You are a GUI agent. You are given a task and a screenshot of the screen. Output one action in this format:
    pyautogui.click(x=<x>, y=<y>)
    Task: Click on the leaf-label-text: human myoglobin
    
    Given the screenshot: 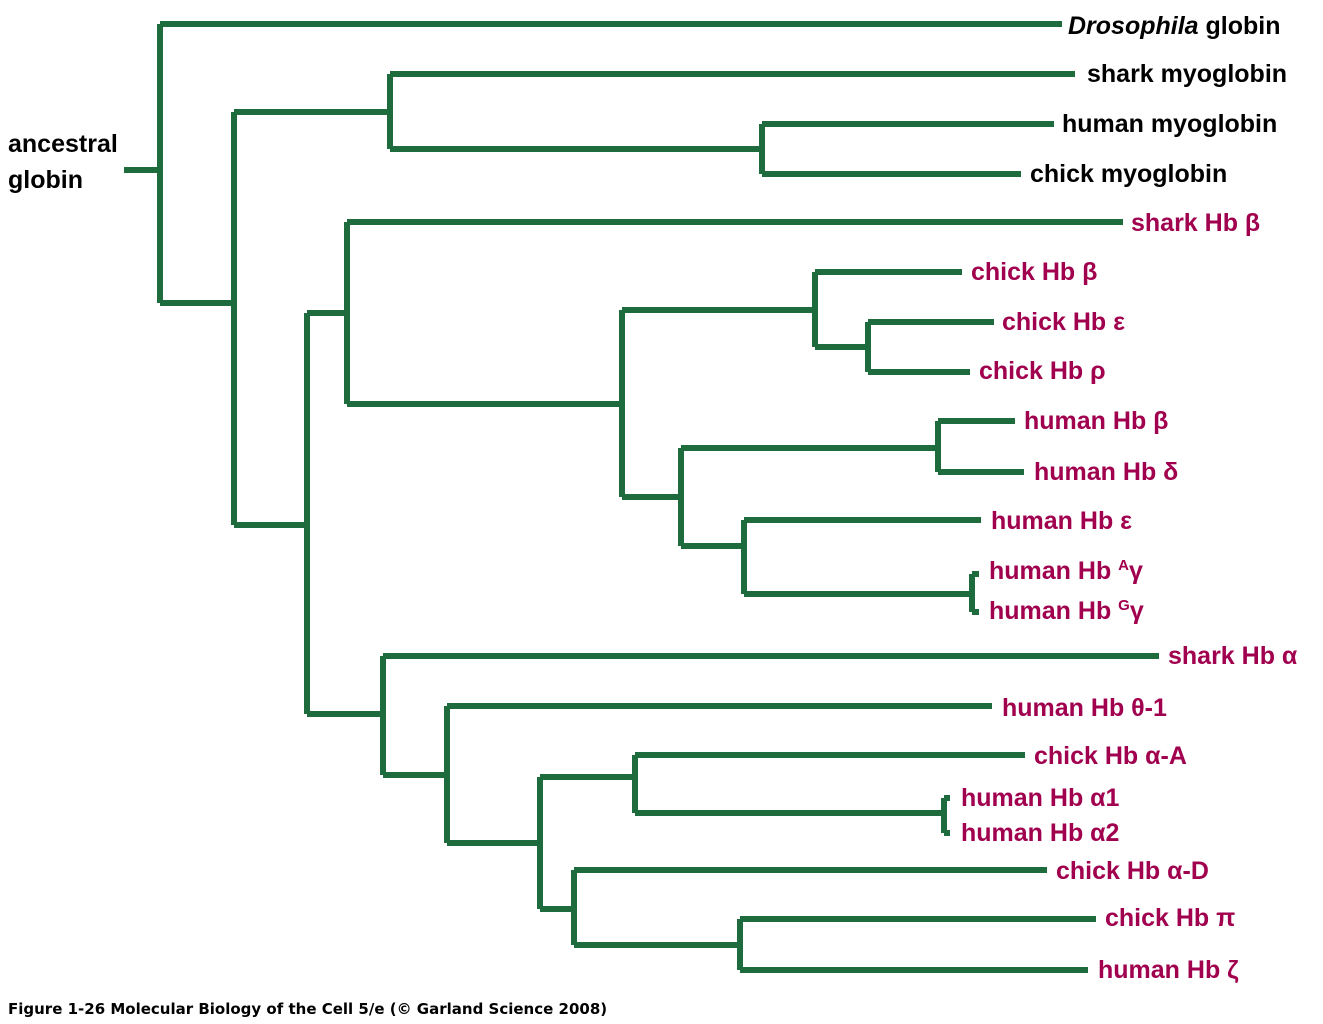 What is the action you would take?
    pyautogui.click(x=1169, y=124)
    